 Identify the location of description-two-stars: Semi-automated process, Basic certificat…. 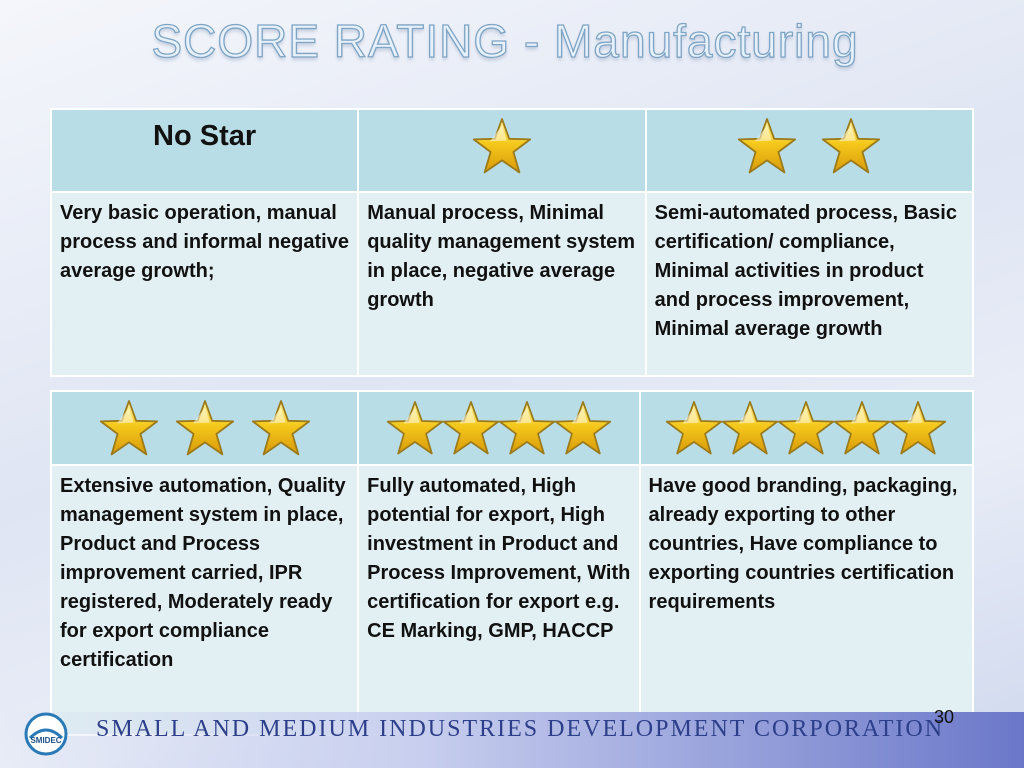
(809, 284).